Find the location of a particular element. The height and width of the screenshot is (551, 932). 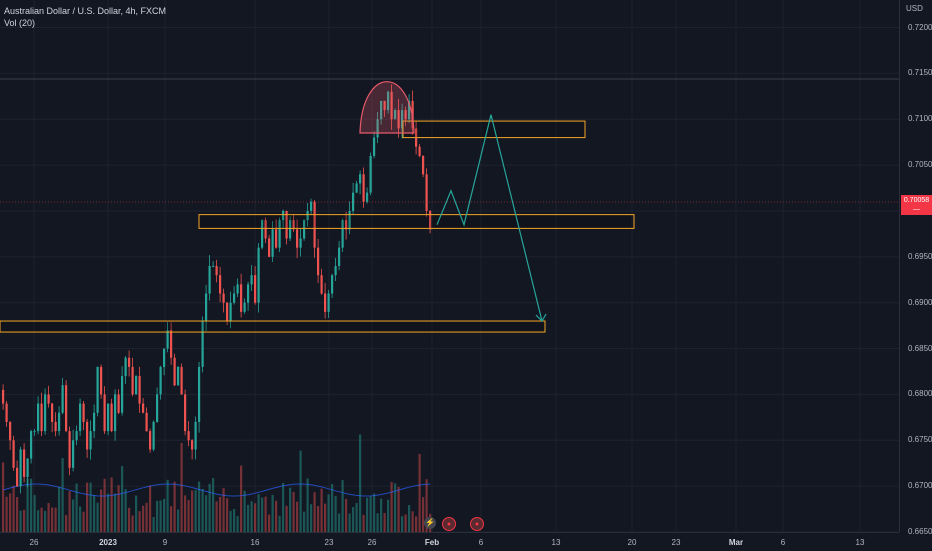

flag-event-icon-1: ● is located at coordinates (449, 524).